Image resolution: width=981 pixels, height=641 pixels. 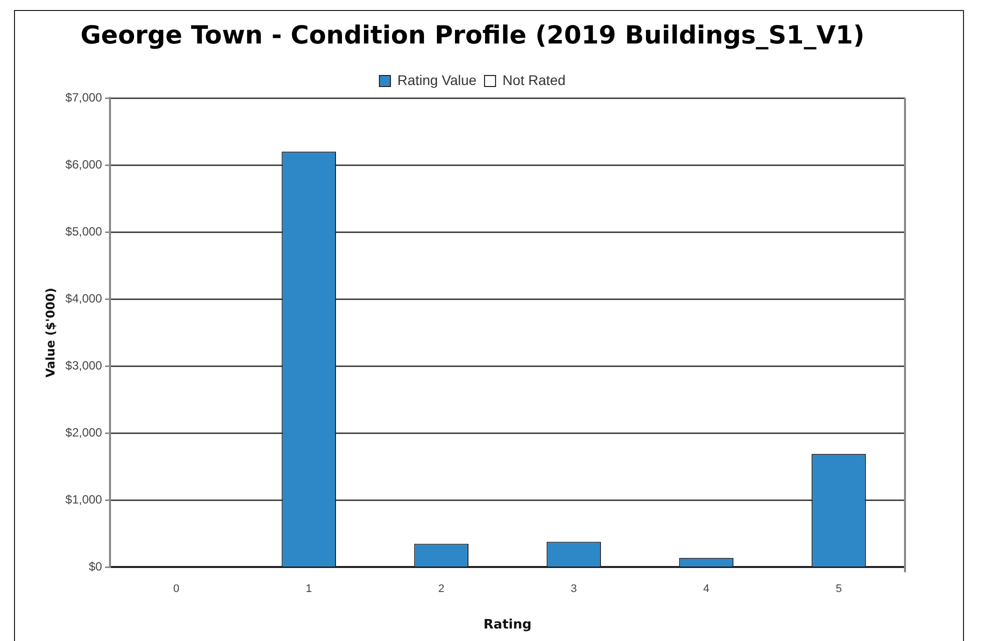 I want to click on y-tick-label: $2,000, so click(x=83, y=432).